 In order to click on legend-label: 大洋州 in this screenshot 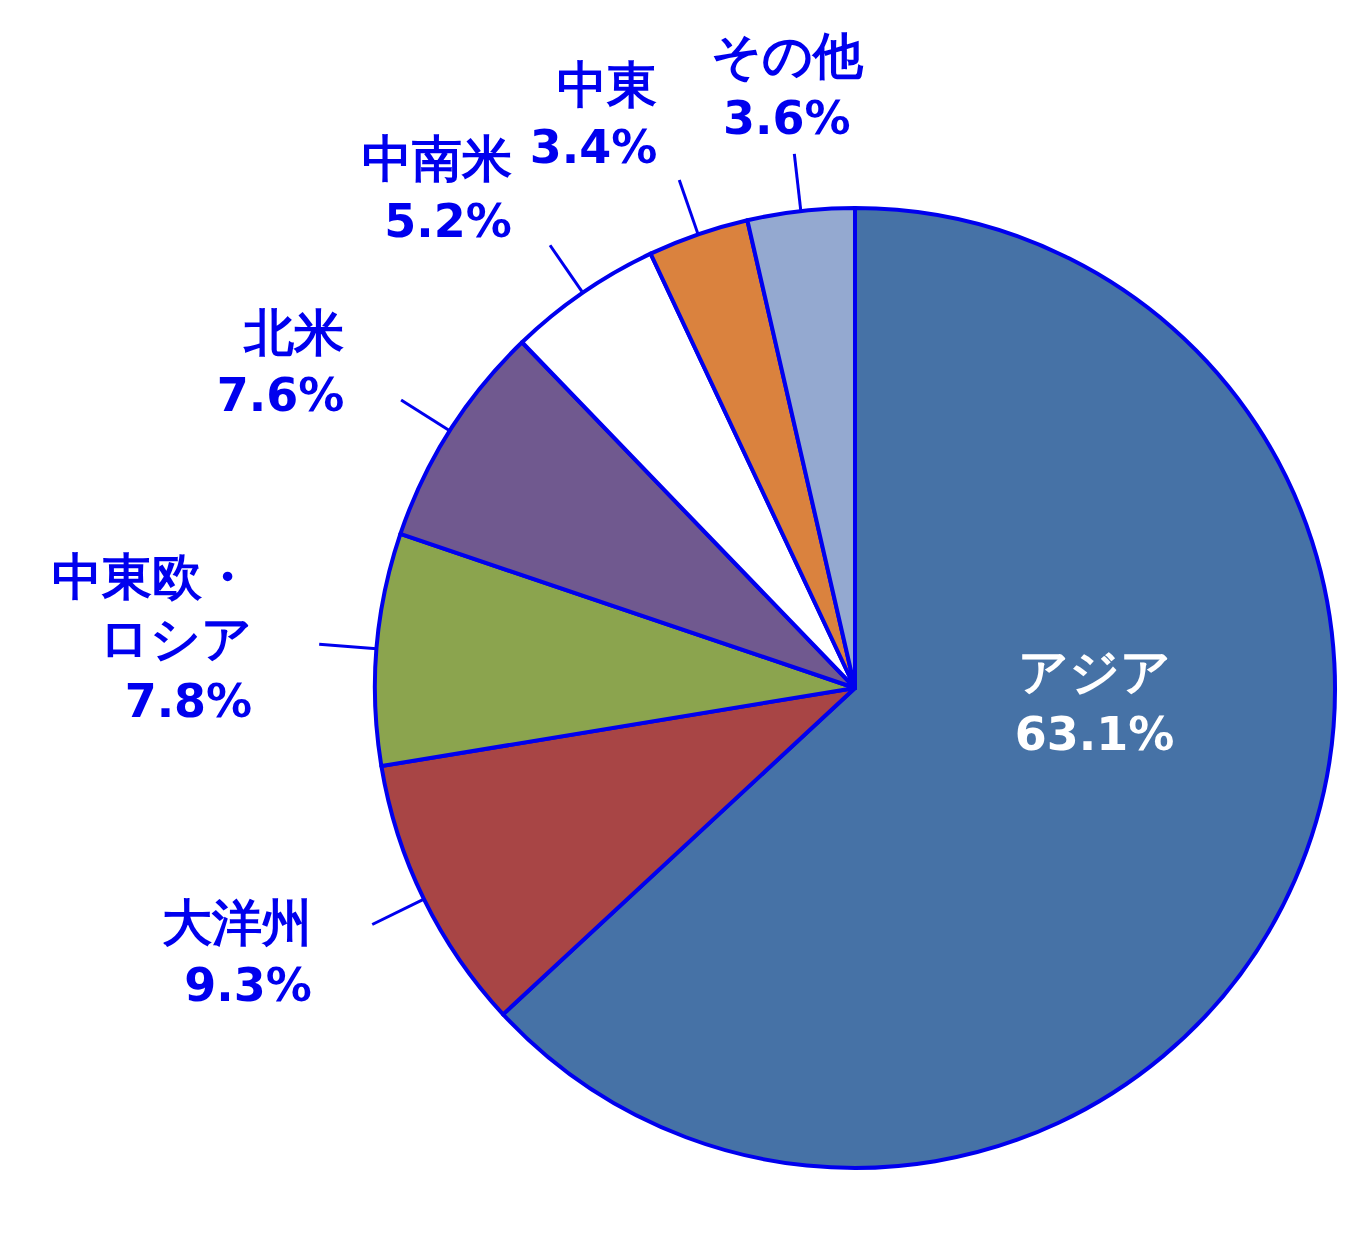, I will do `click(236, 923)`.